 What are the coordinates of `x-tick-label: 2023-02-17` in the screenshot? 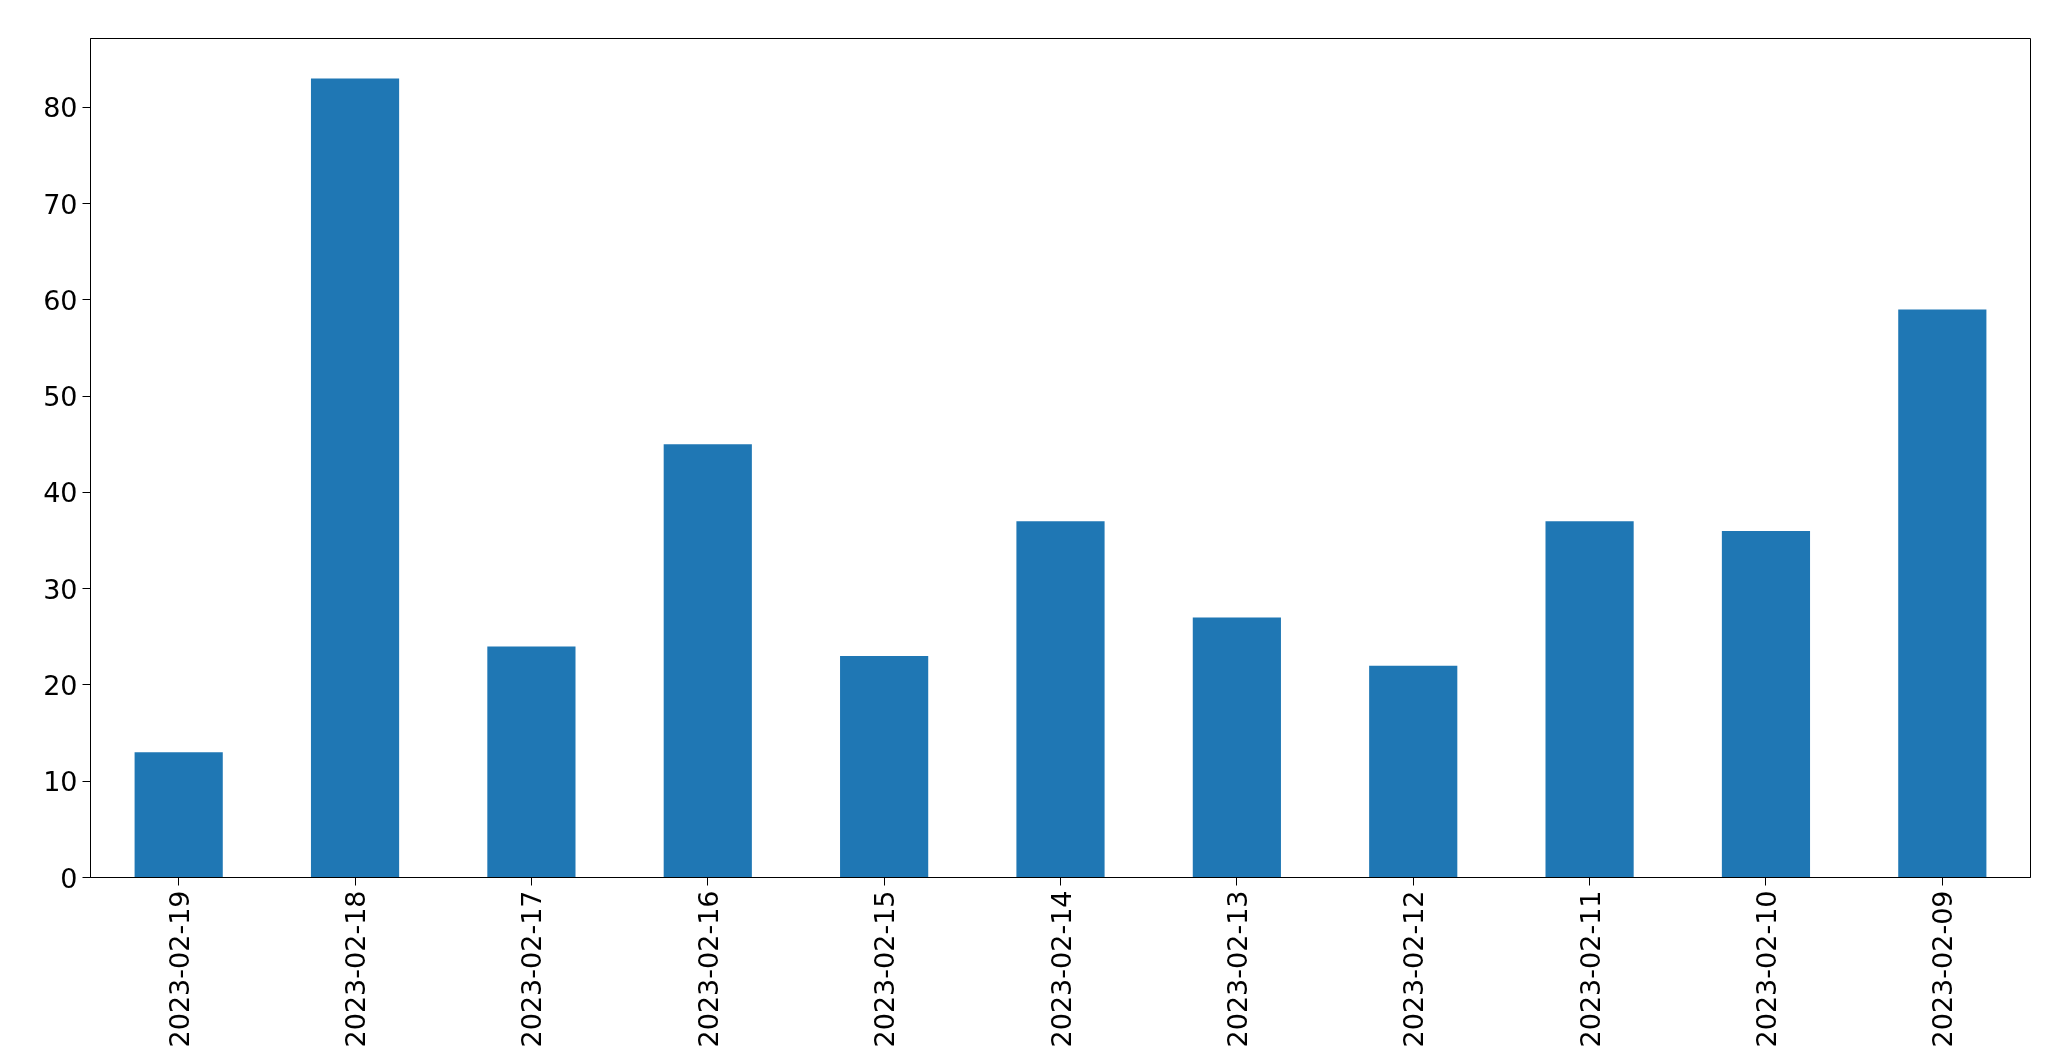 It's located at (532, 969).